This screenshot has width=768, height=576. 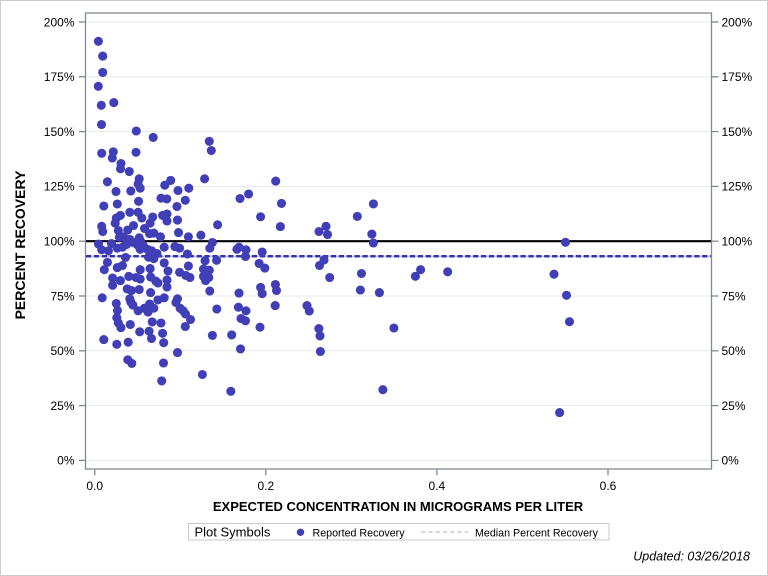 I want to click on svg-text: 0.2, so click(x=265, y=486).